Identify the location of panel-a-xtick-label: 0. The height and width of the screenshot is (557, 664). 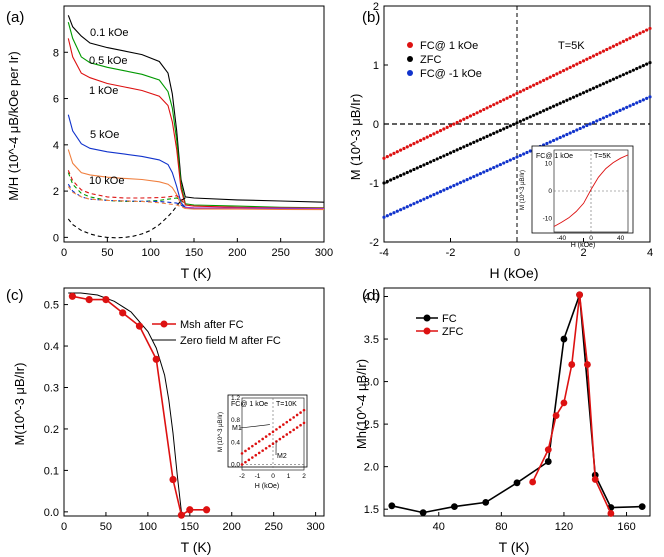
(64, 253).